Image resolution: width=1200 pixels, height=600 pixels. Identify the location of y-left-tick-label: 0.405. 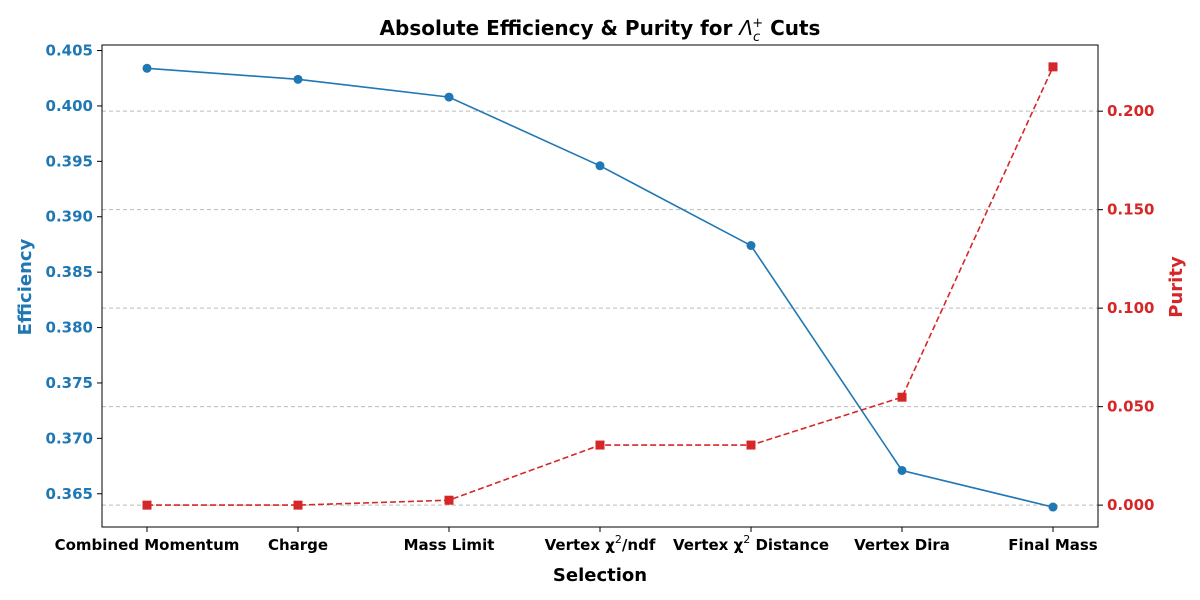
(69, 51).